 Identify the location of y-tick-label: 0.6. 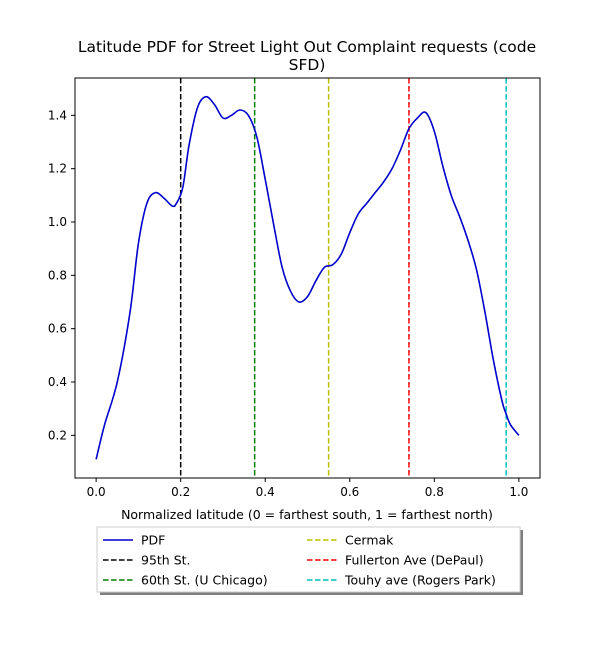
(57, 329).